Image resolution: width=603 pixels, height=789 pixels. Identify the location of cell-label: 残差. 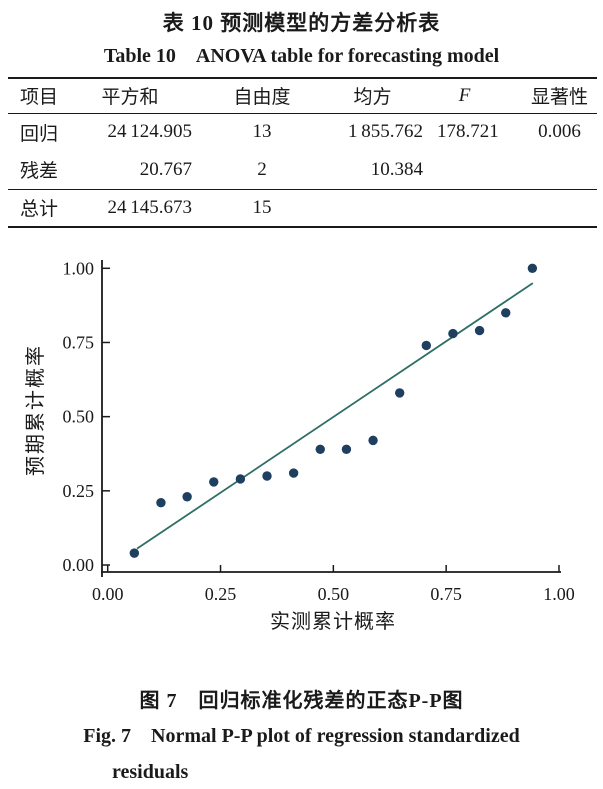
(39, 172).